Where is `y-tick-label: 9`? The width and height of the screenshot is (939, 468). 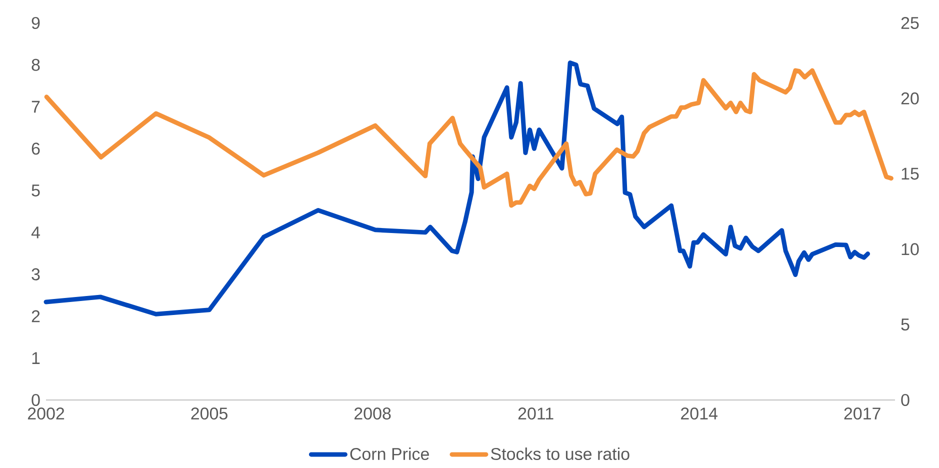
y-tick-label: 9 is located at coordinates (36, 23).